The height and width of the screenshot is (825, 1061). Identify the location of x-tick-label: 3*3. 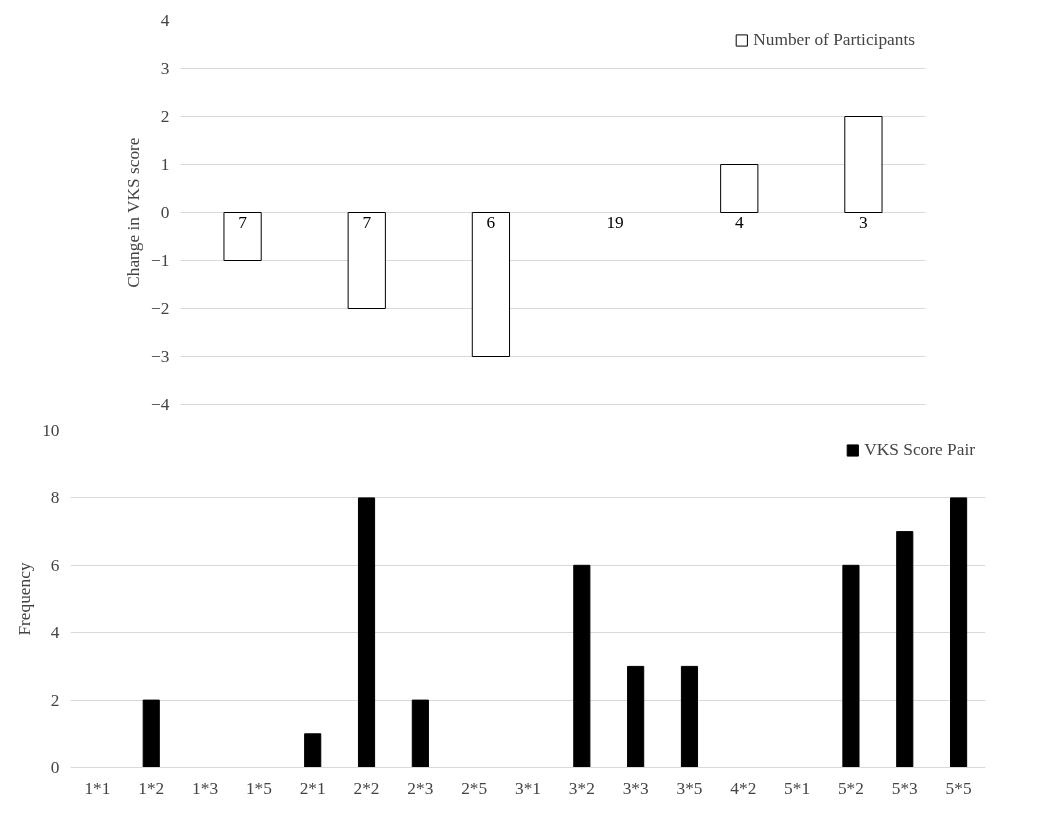
(635, 788).